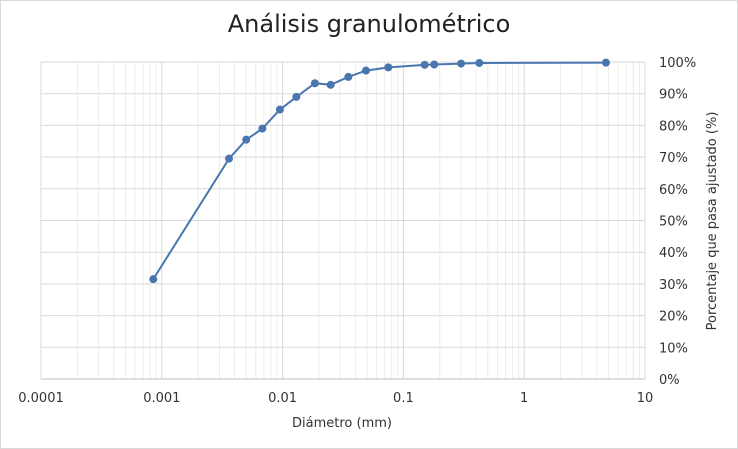 Image resolution: width=738 pixels, height=449 pixels. What do you see at coordinates (342, 423) in the screenshot?
I see `x-axis-title: Diámetro (mm)` at bounding box center [342, 423].